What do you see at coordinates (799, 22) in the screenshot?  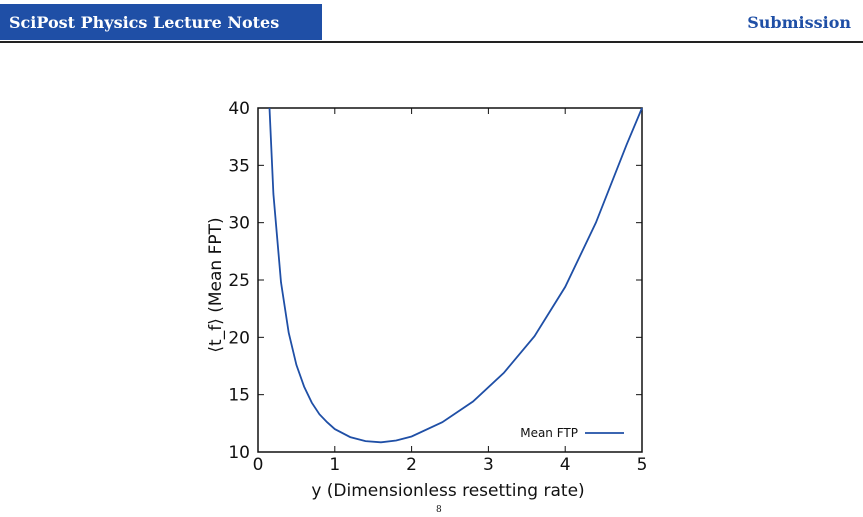 I see `submission-label: Submission` at bounding box center [799, 22].